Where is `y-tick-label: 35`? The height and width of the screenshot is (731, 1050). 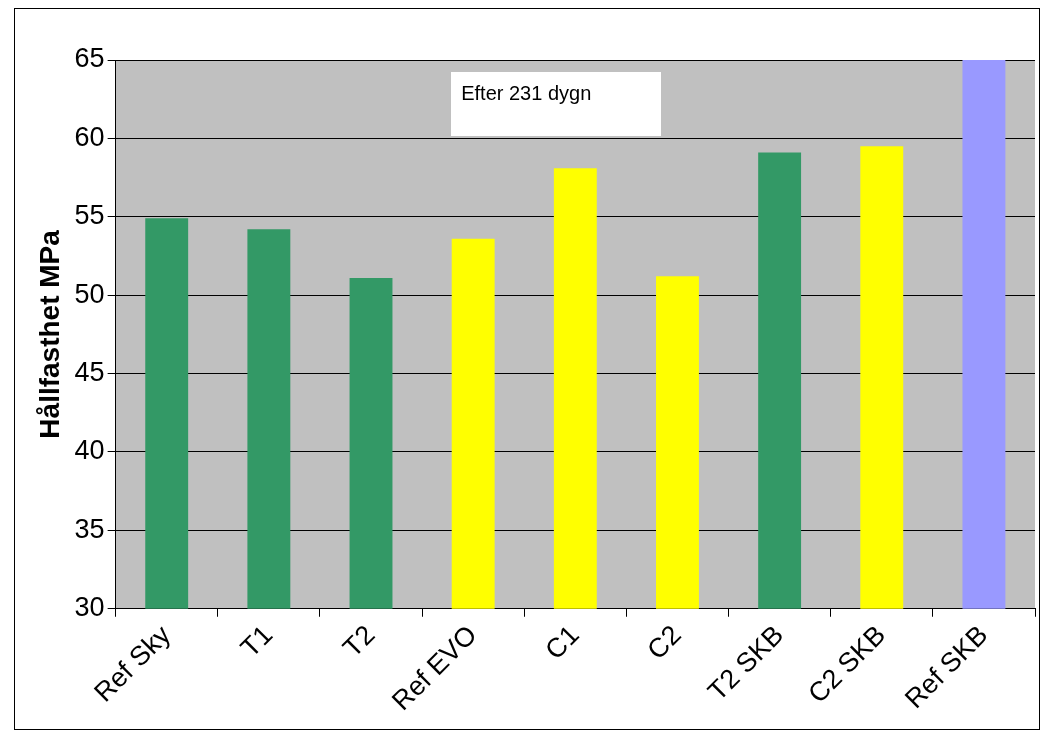
y-tick-label: 35 is located at coordinates (89, 528).